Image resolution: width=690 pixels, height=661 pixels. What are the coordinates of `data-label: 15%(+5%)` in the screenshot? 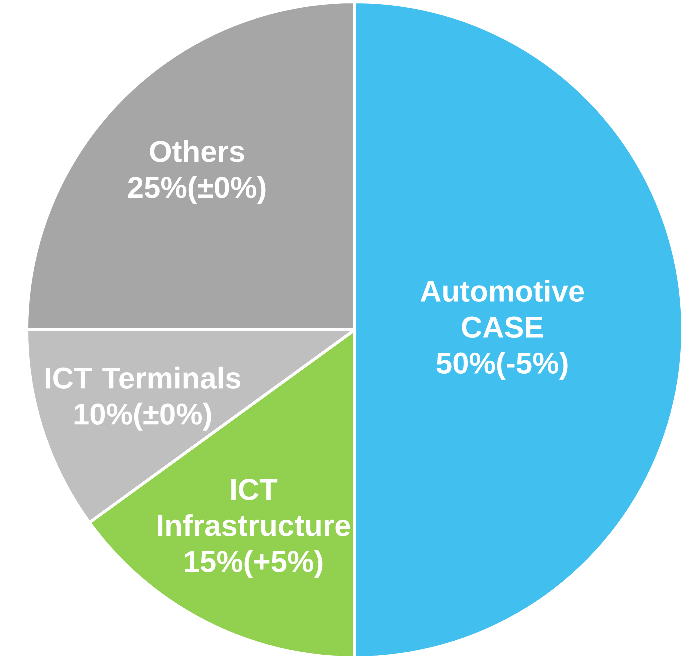 It's located at (254, 564).